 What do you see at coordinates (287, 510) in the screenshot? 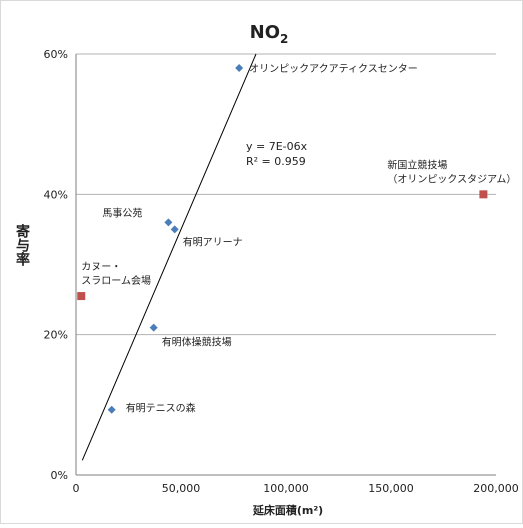
I see `x-axis-title: 延床面積(m²)` at bounding box center [287, 510].